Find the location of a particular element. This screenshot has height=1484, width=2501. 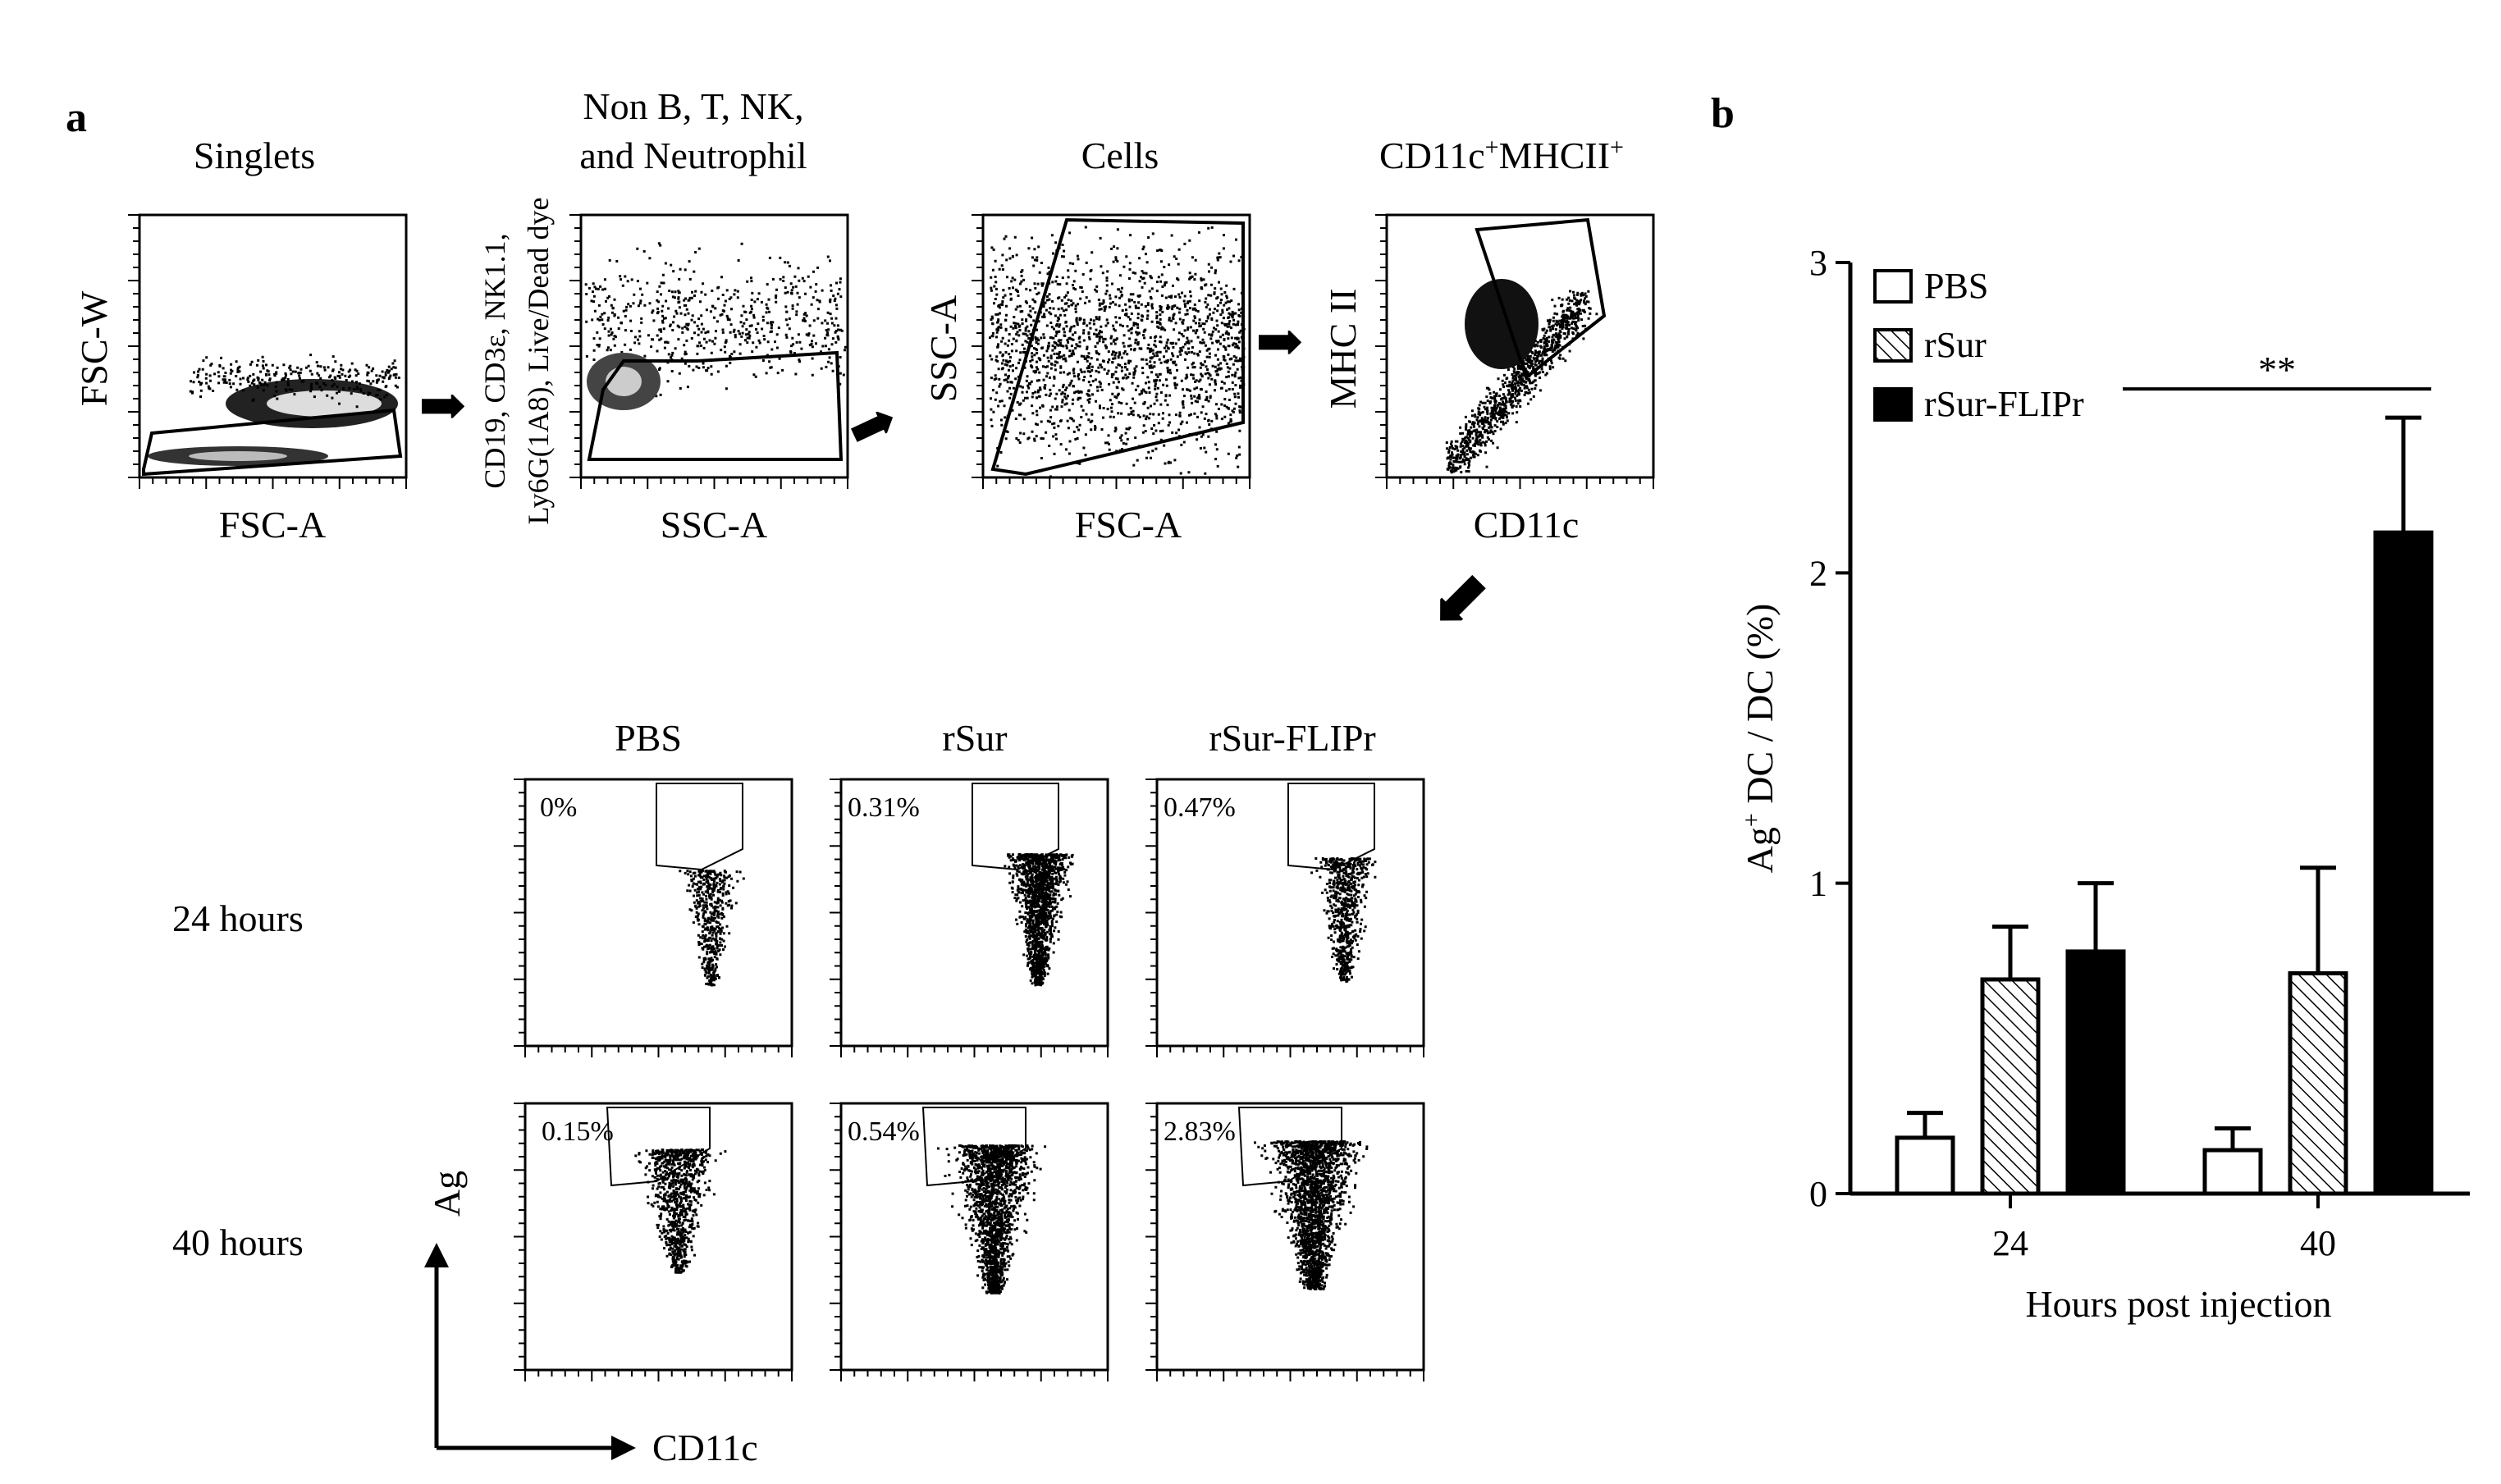

legend-label: PBS is located at coordinates (1956, 286).